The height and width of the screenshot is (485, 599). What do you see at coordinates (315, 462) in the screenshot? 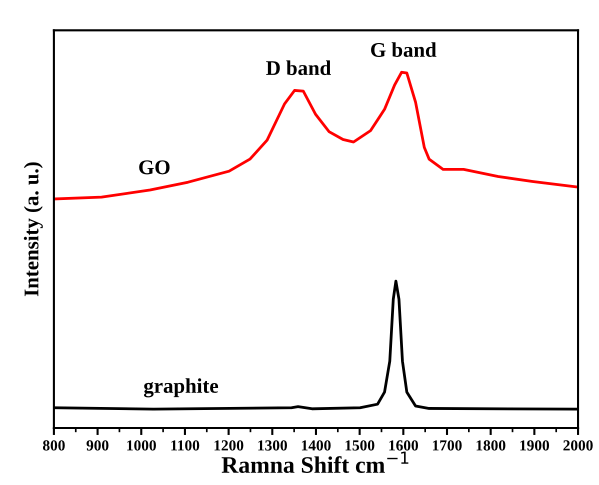
I see `x-axis-title: Ramna Shift cm$^{−1}$` at bounding box center [315, 462].